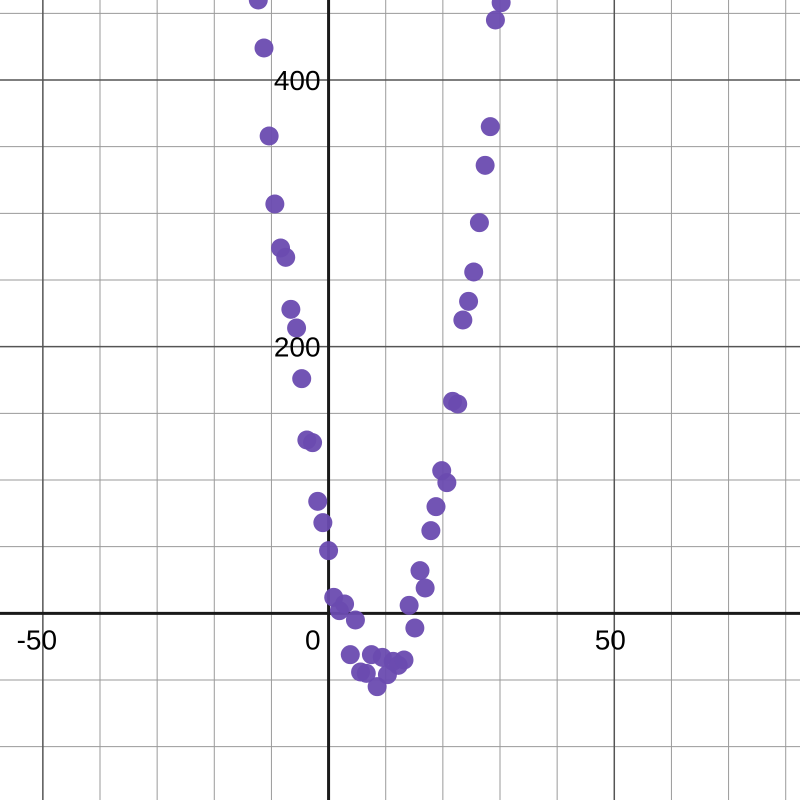 Image resolution: width=800 pixels, height=800 pixels. What do you see at coordinates (297, 80) in the screenshot?
I see `y-tick-label: 400` at bounding box center [297, 80].